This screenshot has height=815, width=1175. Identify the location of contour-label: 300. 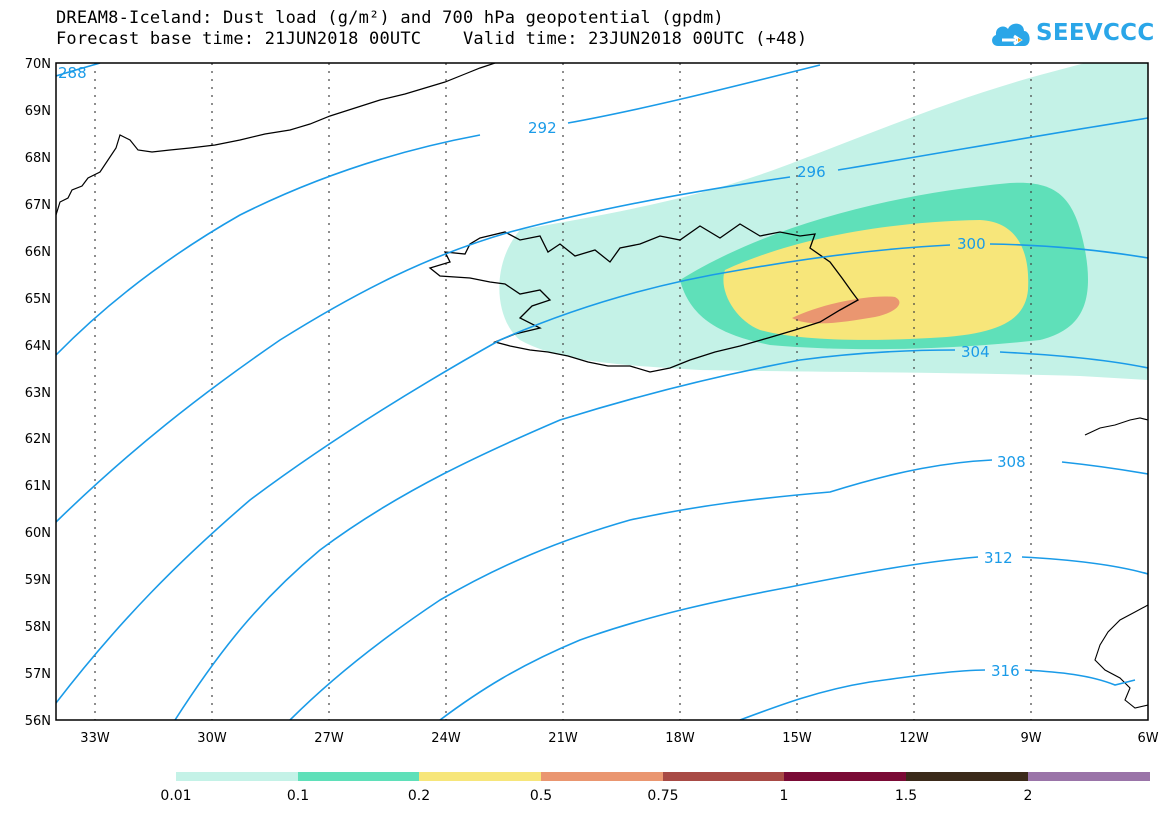
(971, 244).